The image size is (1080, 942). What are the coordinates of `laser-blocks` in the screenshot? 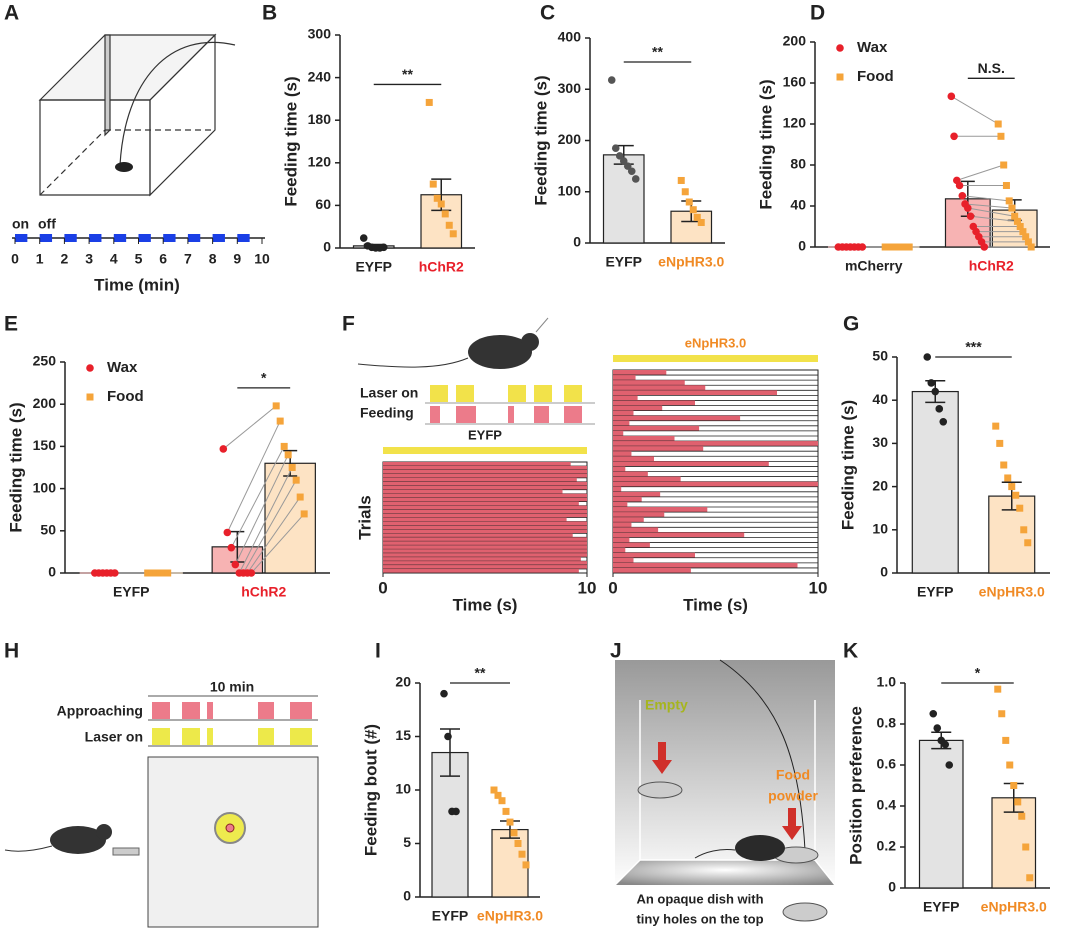 It's located at (506, 393).